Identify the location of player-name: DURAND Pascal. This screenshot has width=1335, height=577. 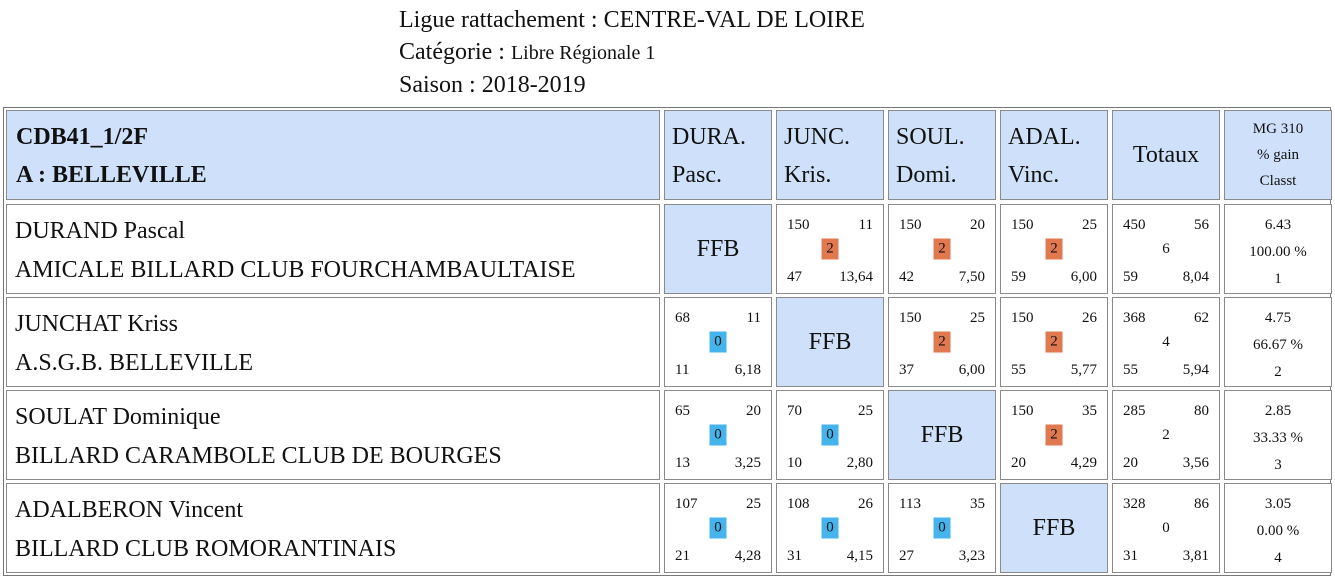
(100, 231).